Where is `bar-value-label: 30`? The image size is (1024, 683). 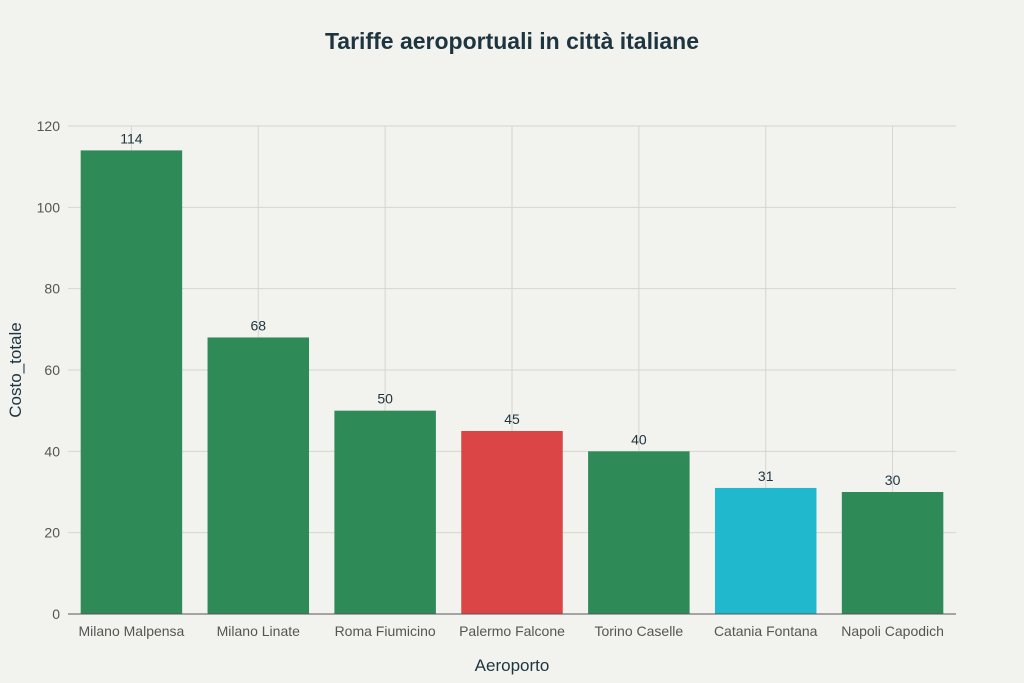 bar-value-label: 30 is located at coordinates (893, 480).